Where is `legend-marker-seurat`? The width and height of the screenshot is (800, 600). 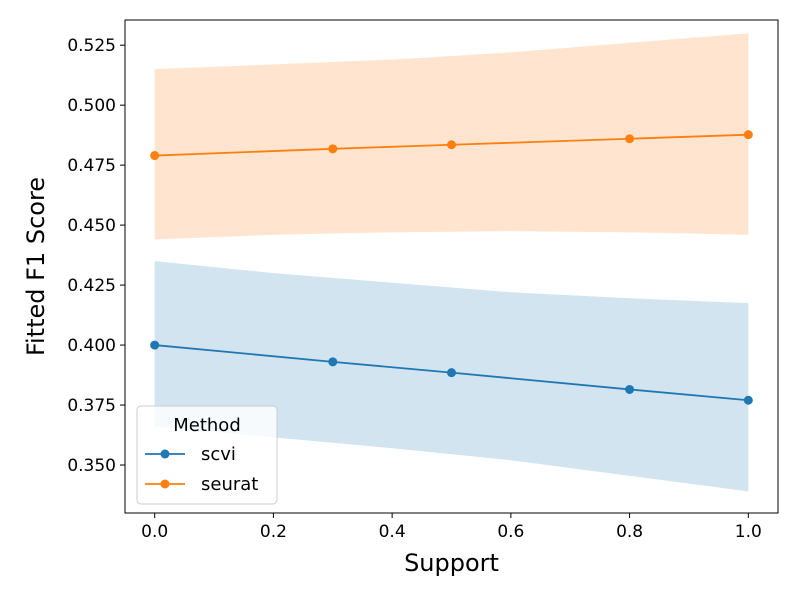
legend-marker-seurat is located at coordinates (165, 484).